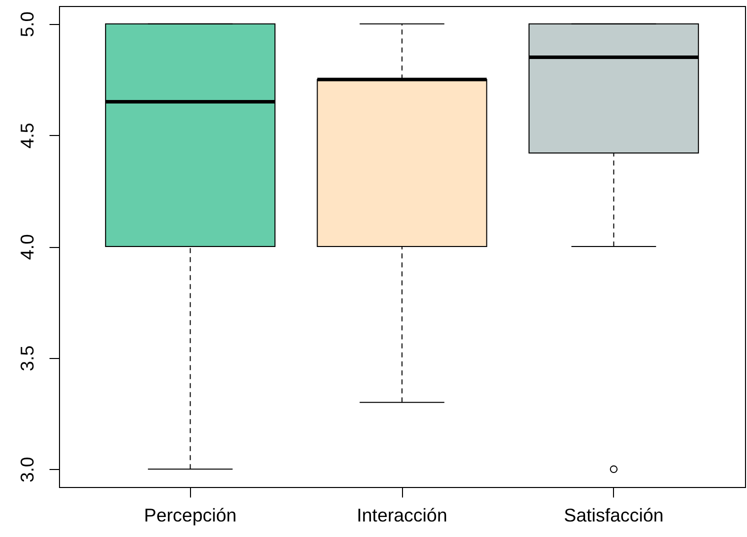 Image resolution: width=747 pixels, height=537 pixels. What do you see at coordinates (27, 135) in the screenshot?
I see `y-tick-label: 4.5` at bounding box center [27, 135].